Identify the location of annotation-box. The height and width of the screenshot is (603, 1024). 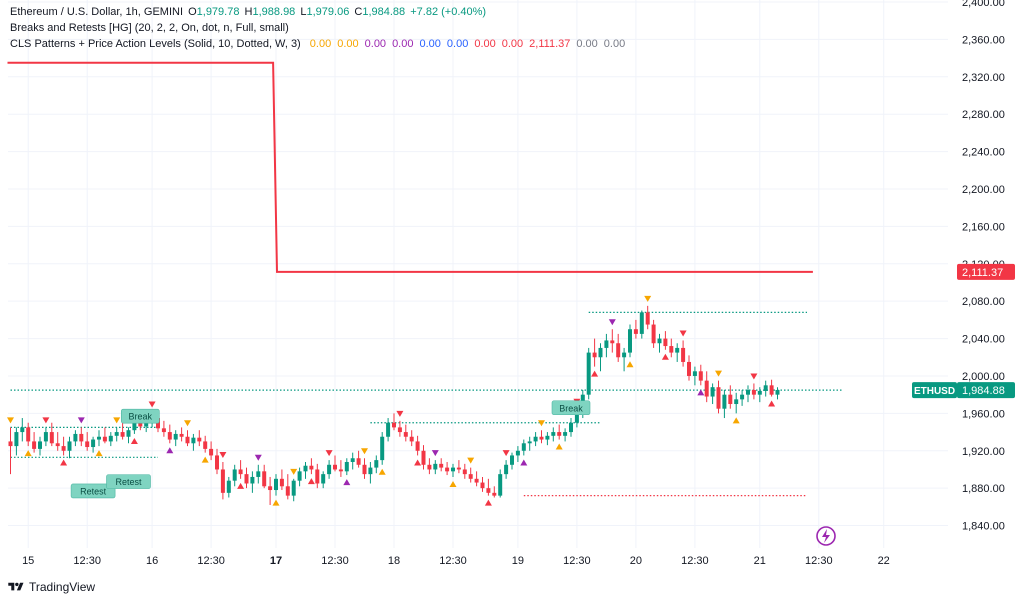
(93, 491).